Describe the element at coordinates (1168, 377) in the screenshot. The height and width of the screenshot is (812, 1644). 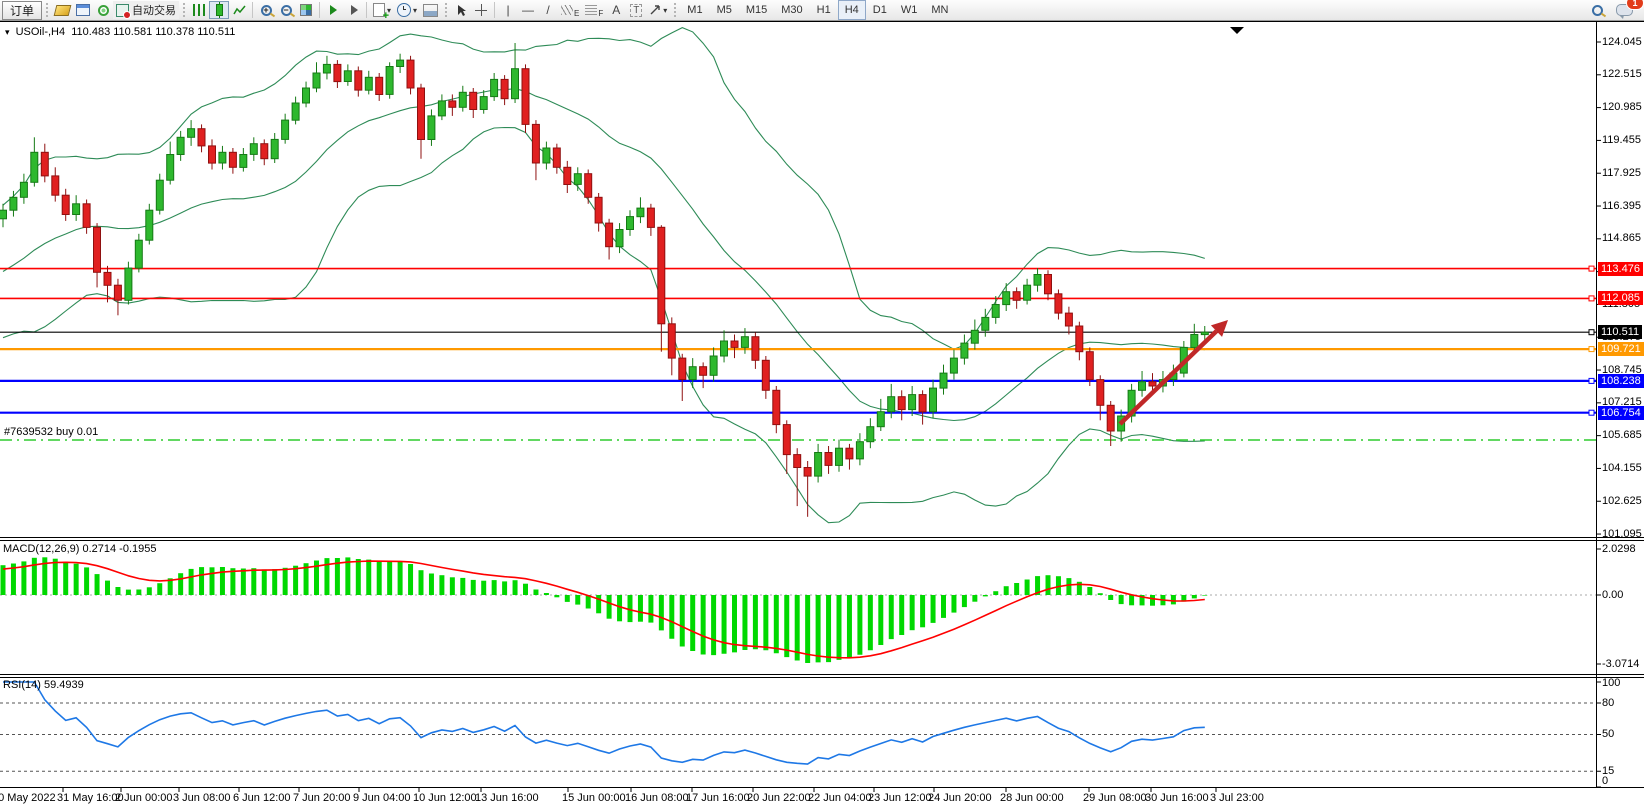
I see `trend-arrow-line` at that location.